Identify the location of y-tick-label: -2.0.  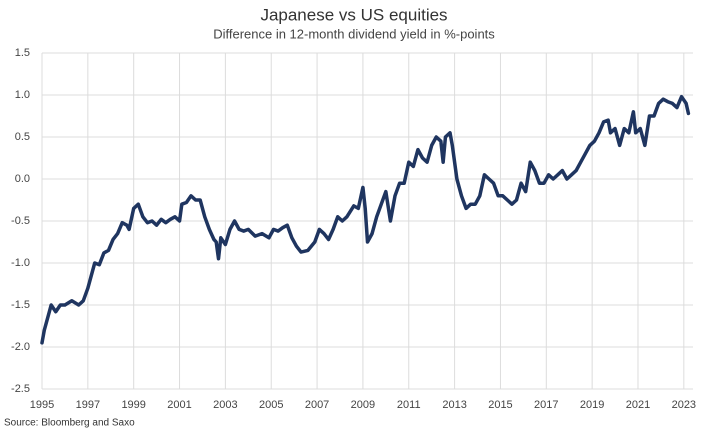
(20, 347).